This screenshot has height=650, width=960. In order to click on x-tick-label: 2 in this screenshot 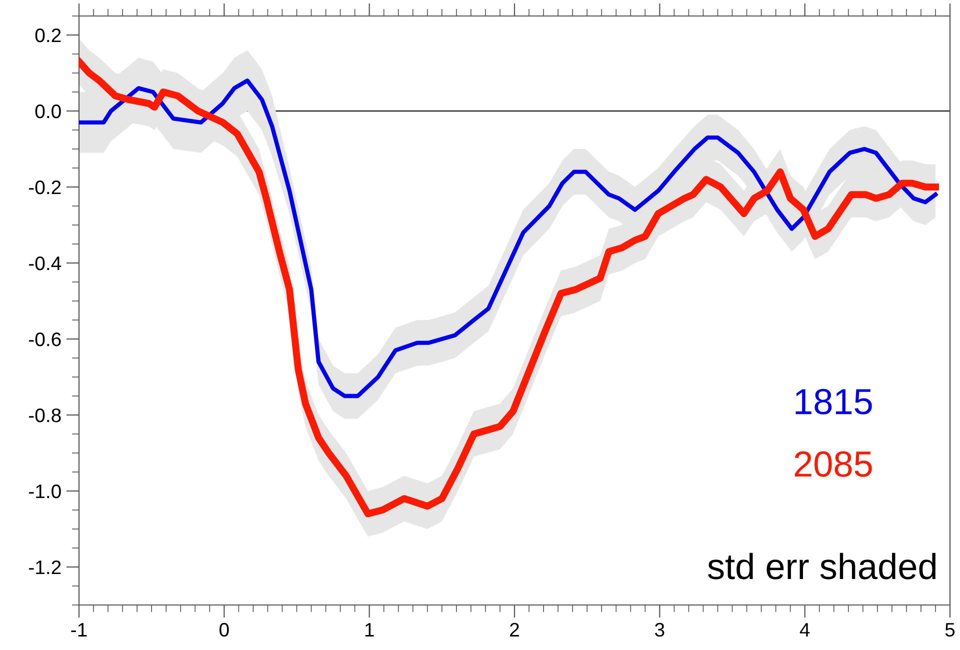, I will do `click(514, 629)`.